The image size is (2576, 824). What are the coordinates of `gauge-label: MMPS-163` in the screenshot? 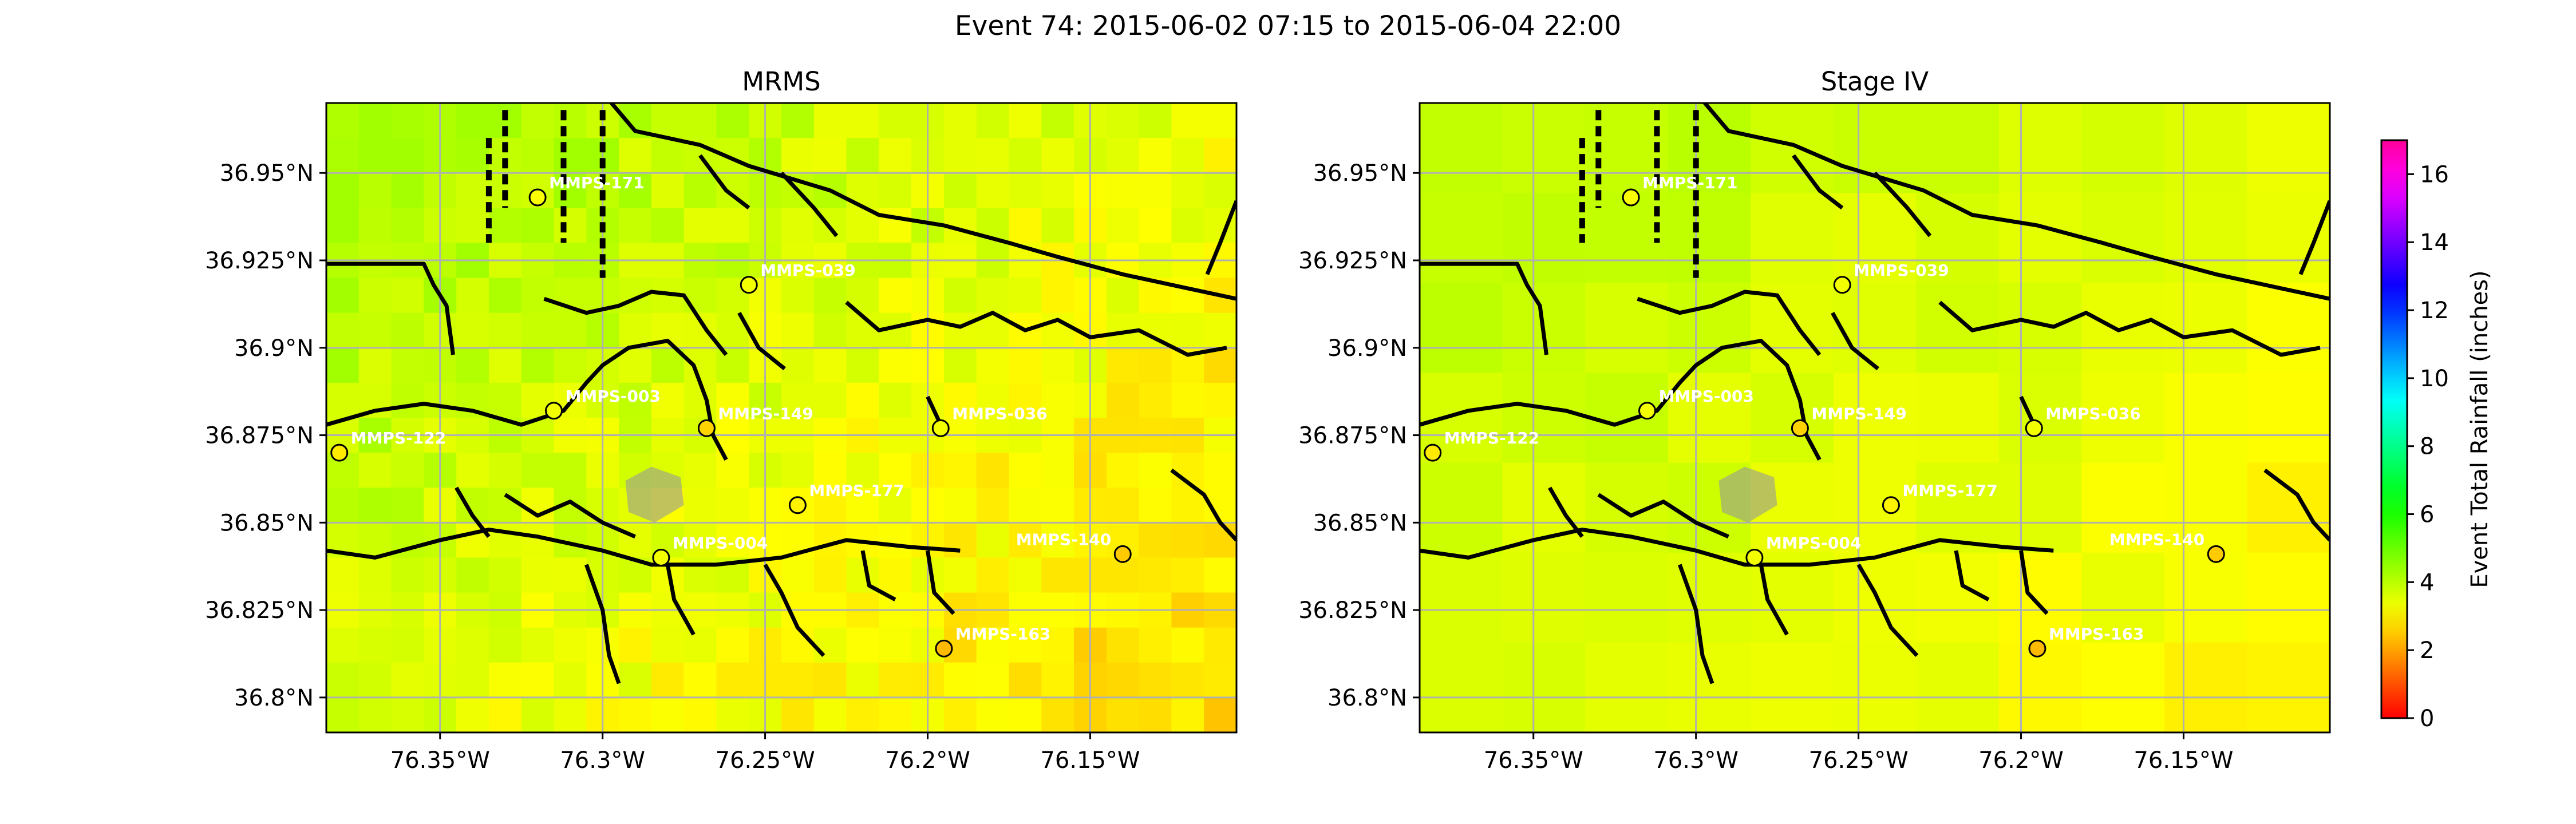 It's located at (2096, 633).